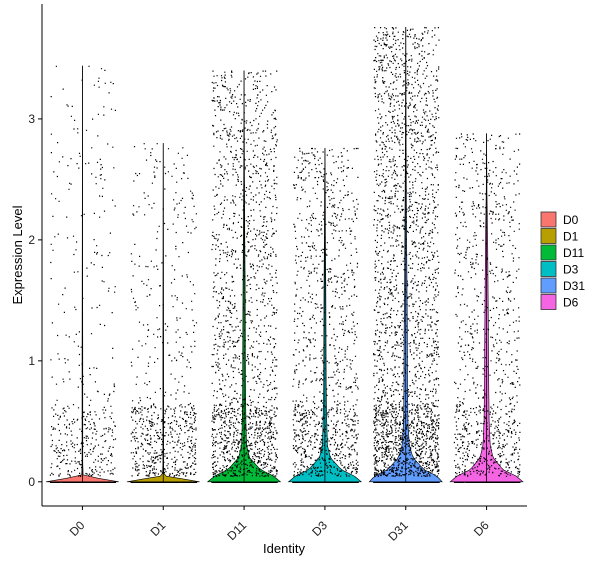 The height and width of the screenshot is (568, 600). What do you see at coordinates (284, 548) in the screenshot?
I see `x-axis-title: Identity` at bounding box center [284, 548].